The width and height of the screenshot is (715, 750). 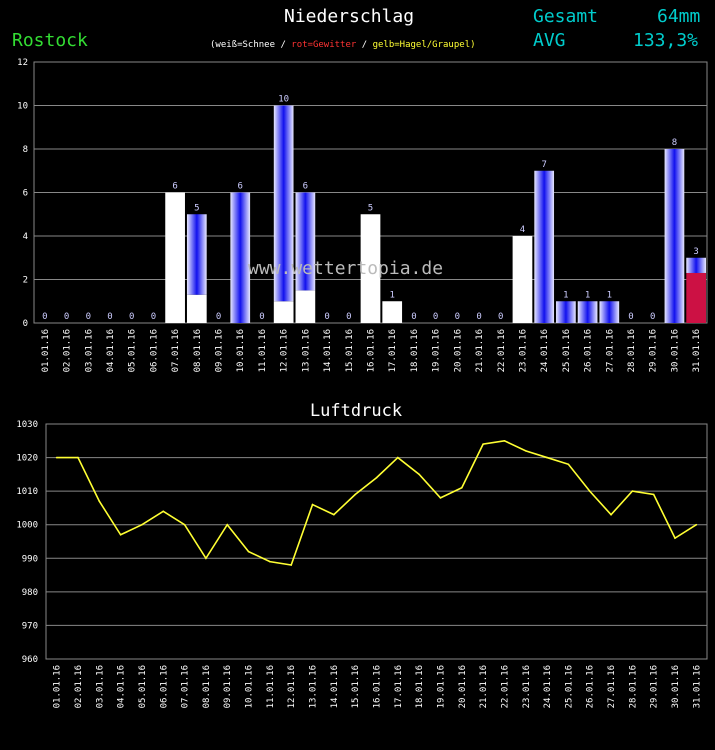 What do you see at coordinates (632, 350) in the screenshot?
I see `bar-x-tick-label: 28.01.16` at bounding box center [632, 350].